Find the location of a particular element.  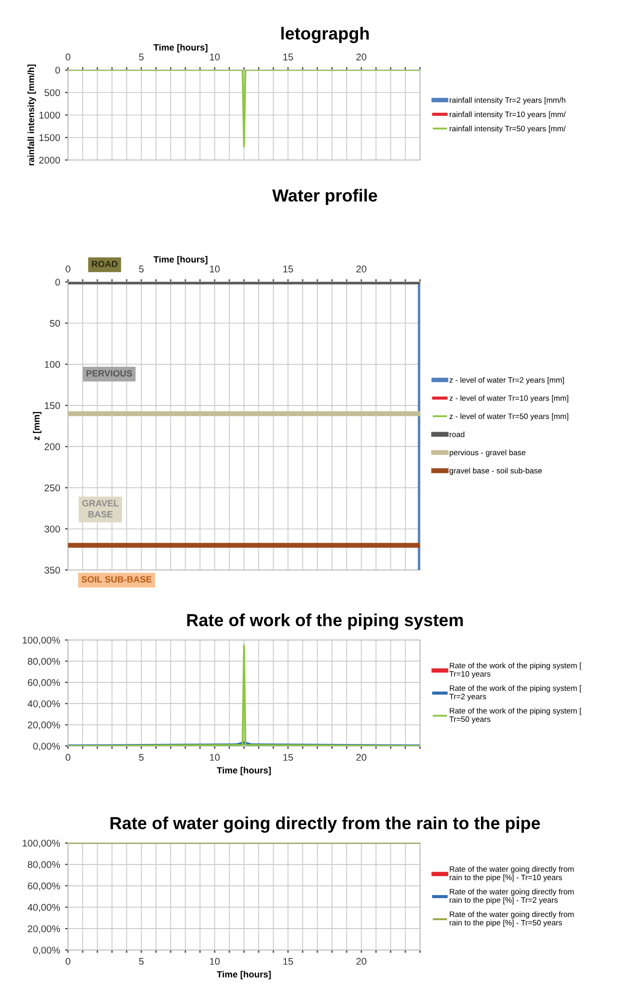

y-tick-label: 350 is located at coordinates (52, 570).